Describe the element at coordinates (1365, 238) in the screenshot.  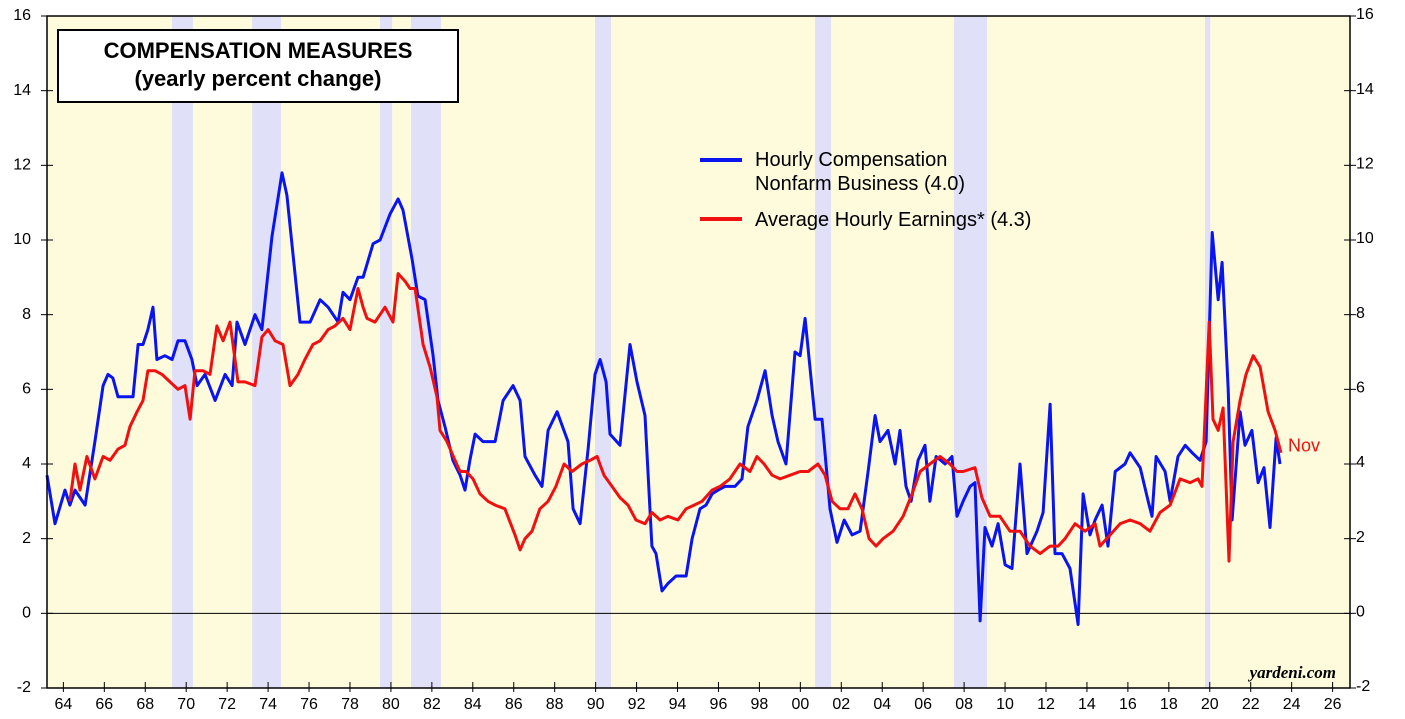
I see `y2-tick-label: 10` at that location.